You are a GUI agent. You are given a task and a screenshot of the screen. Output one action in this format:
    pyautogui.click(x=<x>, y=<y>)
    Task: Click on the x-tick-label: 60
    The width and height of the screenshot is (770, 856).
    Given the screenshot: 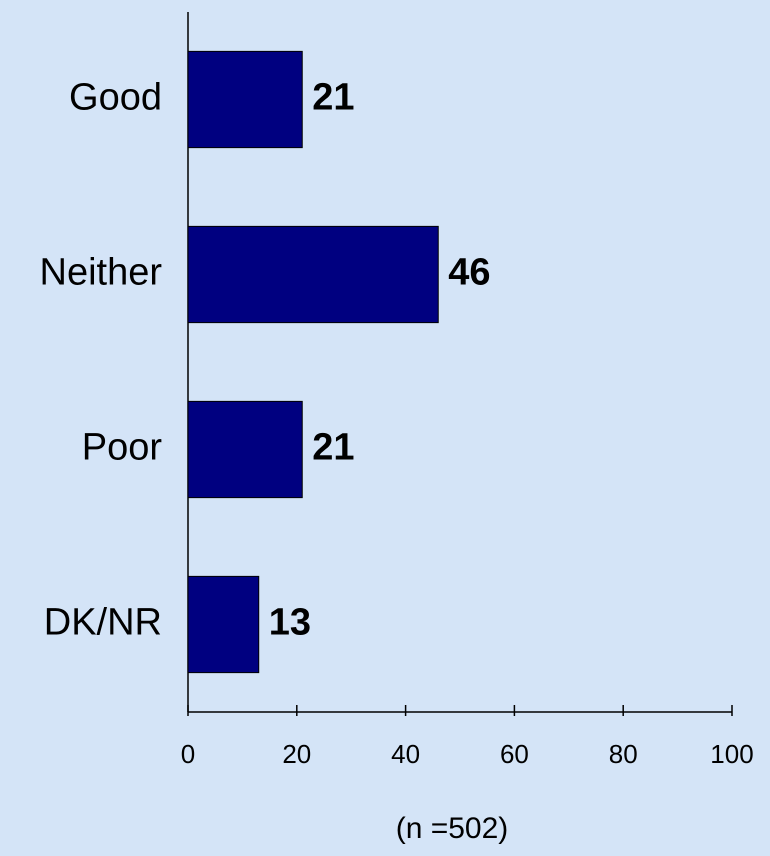 What is the action you would take?
    pyautogui.click(x=514, y=754)
    